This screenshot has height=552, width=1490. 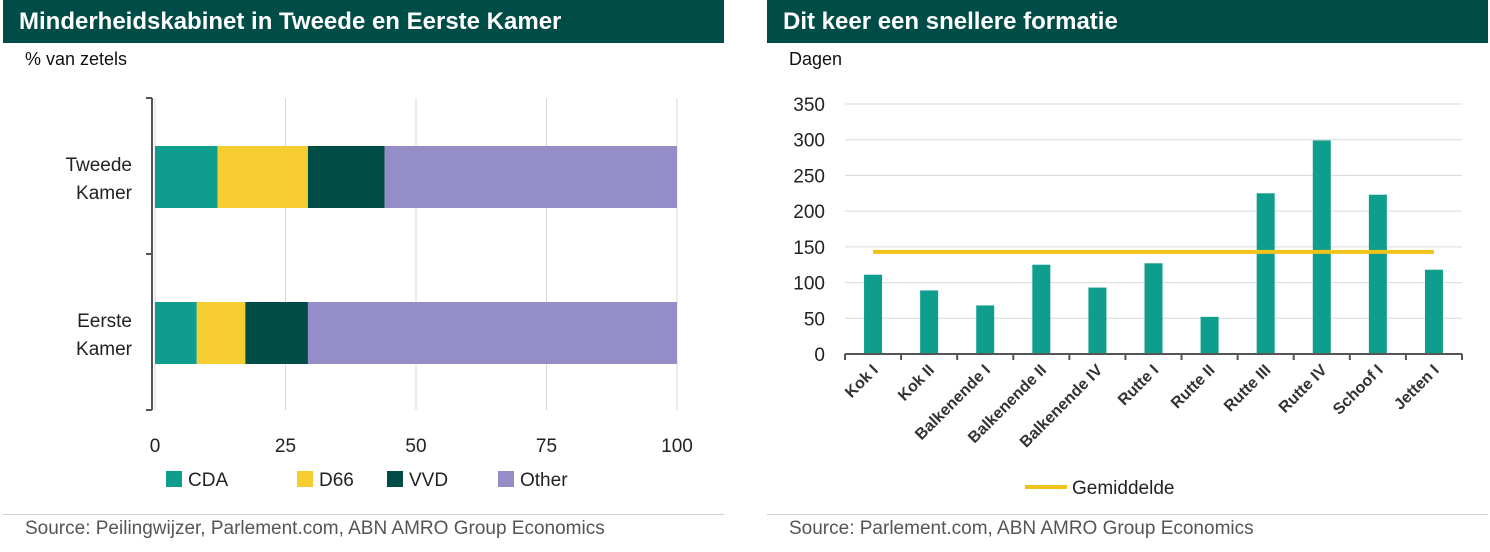 I want to click on left-chart-unit: % van zetels, so click(x=76, y=59).